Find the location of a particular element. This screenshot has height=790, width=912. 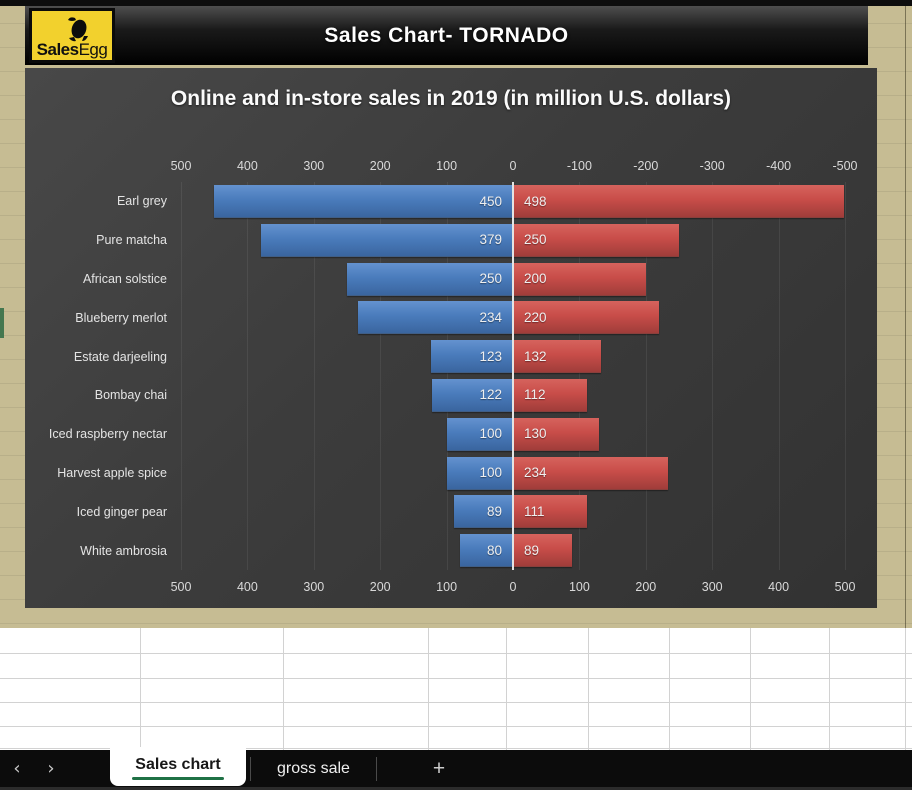

salesegg-logo: SalesEgg is located at coordinates (72, 35).